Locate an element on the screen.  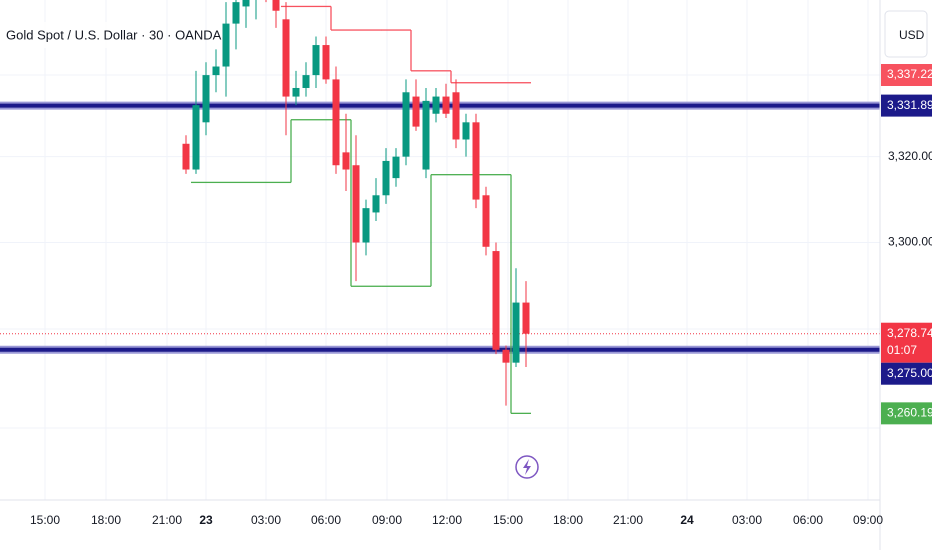
x-tick-label: 24 is located at coordinates (687, 520).